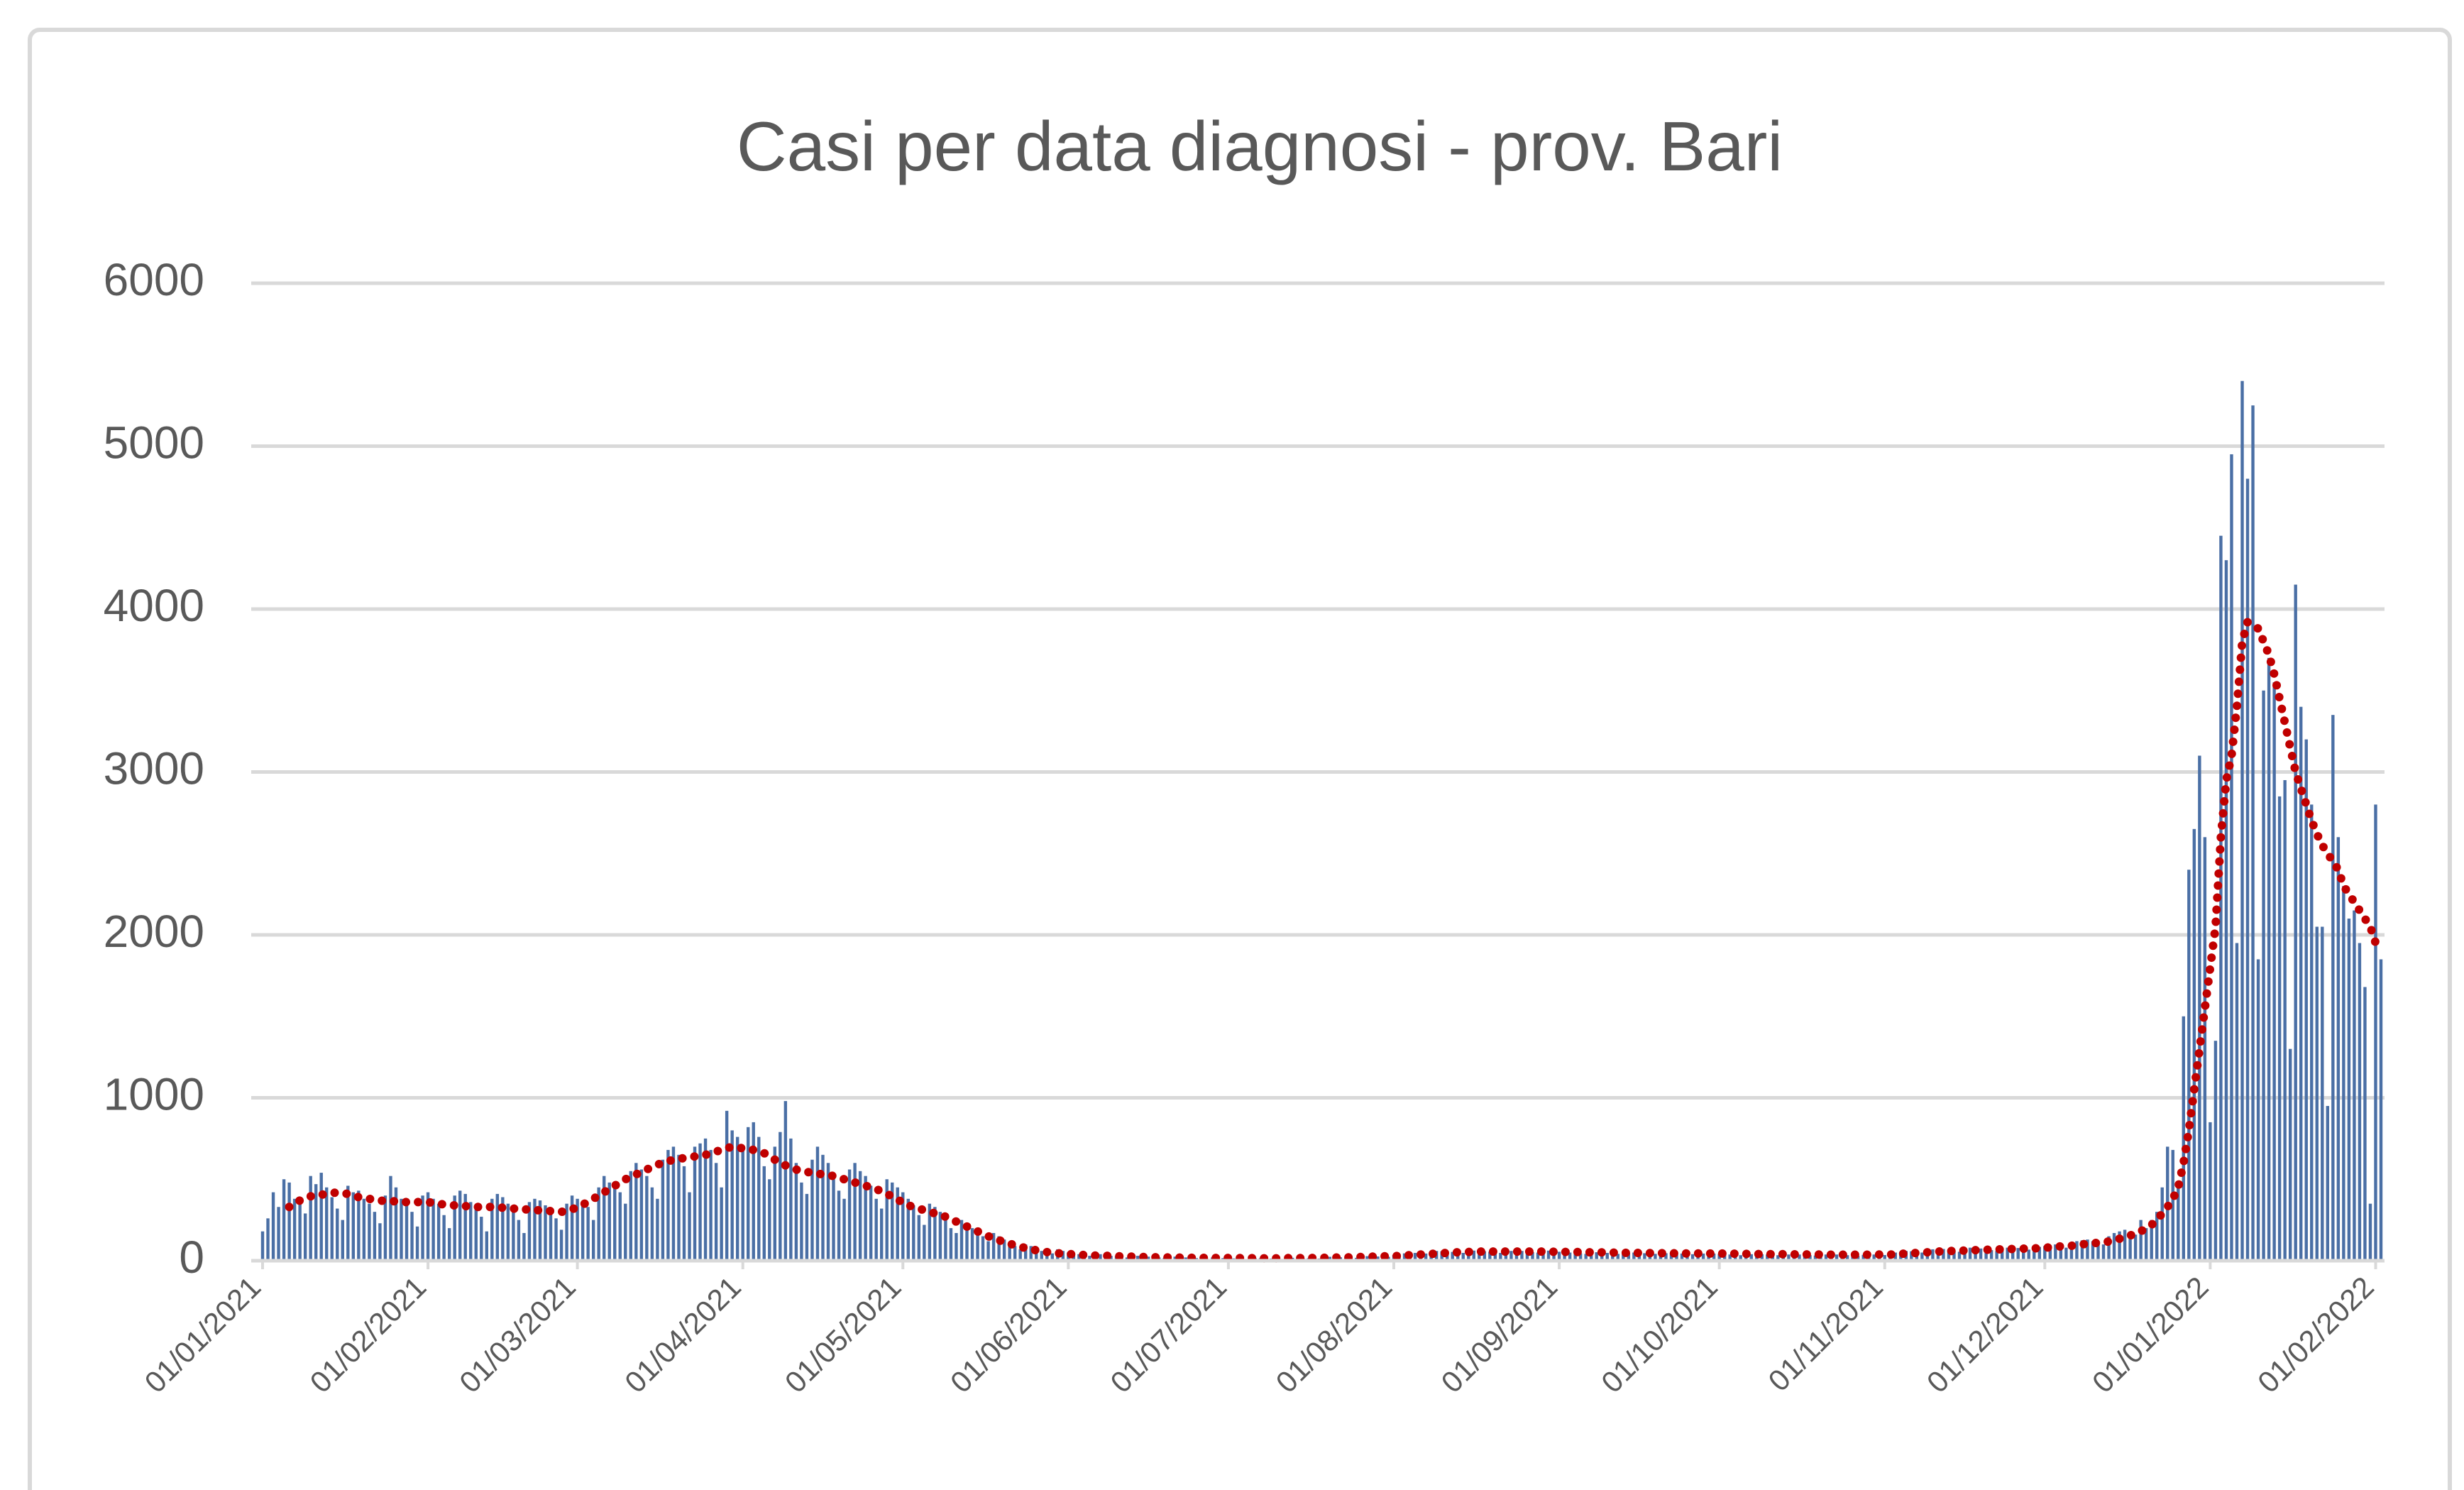 The height and width of the screenshot is (1490, 2464). I want to click on y-tick-label: 4000, so click(154, 606).